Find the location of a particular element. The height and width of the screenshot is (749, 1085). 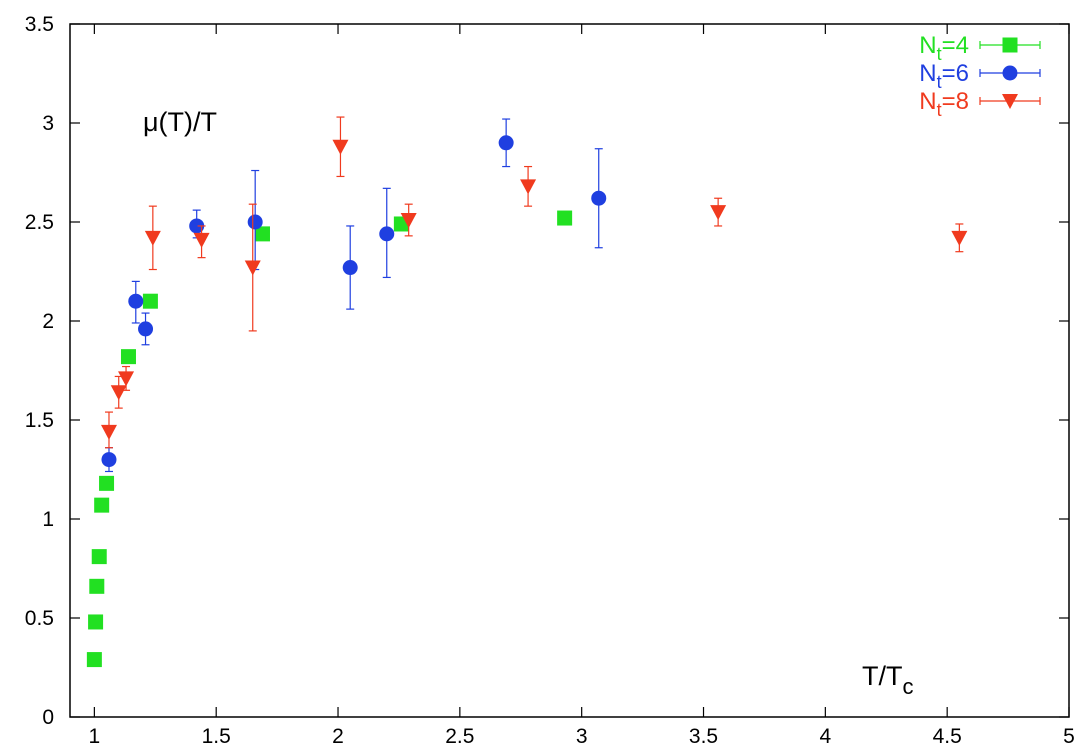

x-tick-label: 1.5 is located at coordinates (216, 736).